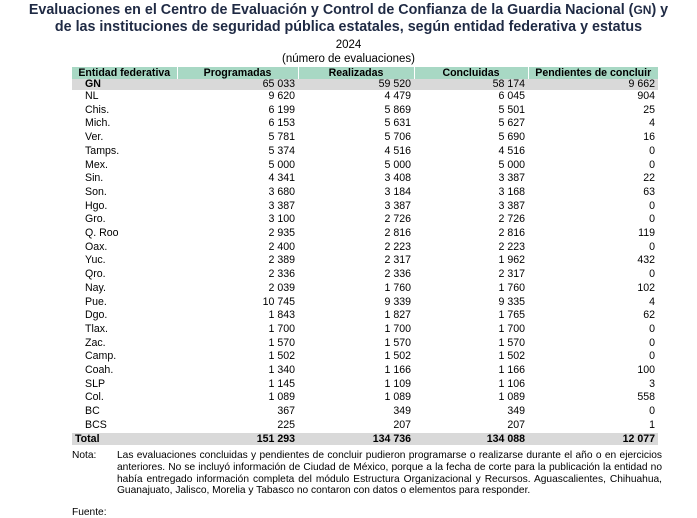 The width and height of the screenshot is (697, 518). Describe the element at coordinates (365, 398) in the screenshot. I see `table-row: Col. 1 089 1 089 1 089 558` at that location.